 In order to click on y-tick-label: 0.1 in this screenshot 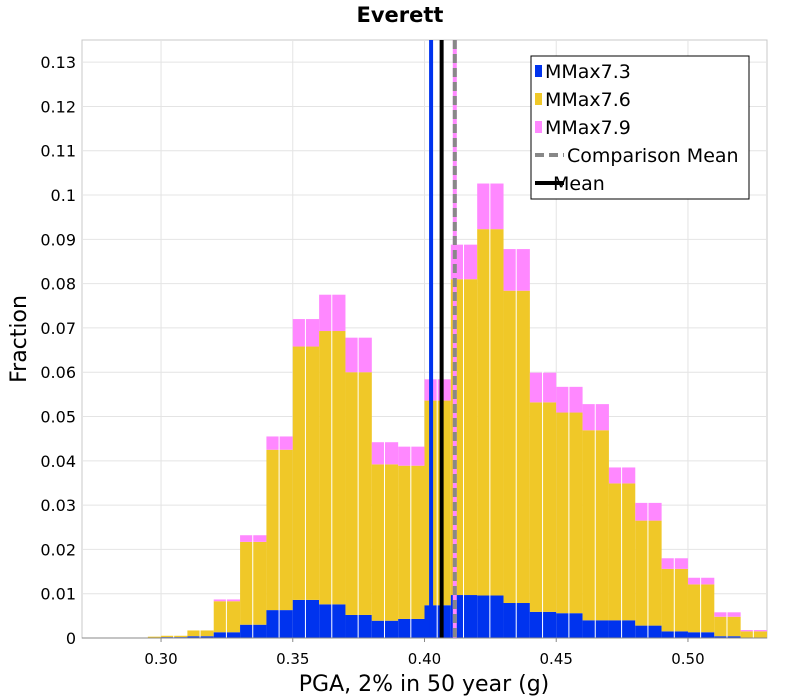, I will do `click(63, 195)`.